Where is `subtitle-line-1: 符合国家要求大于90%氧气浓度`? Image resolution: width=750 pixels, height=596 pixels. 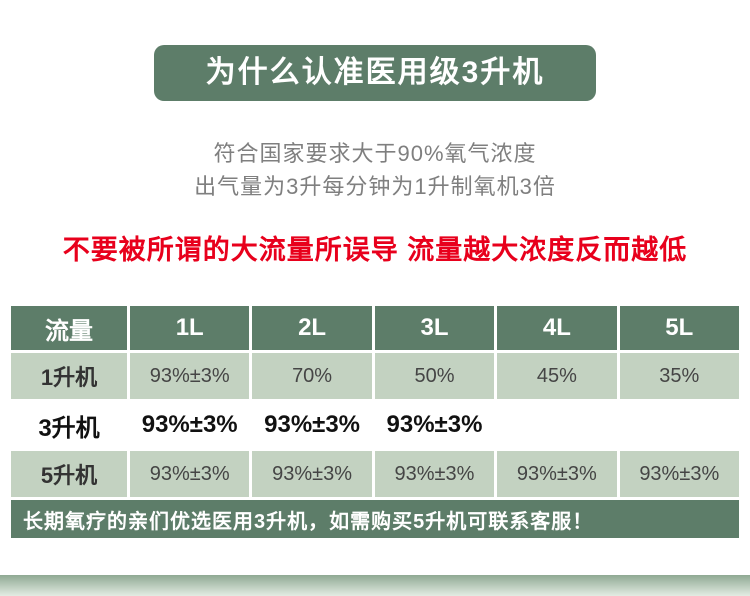 subtitle-line-1: 符合国家要求大于90%氧气浓度 is located at coordinates (375, 153).